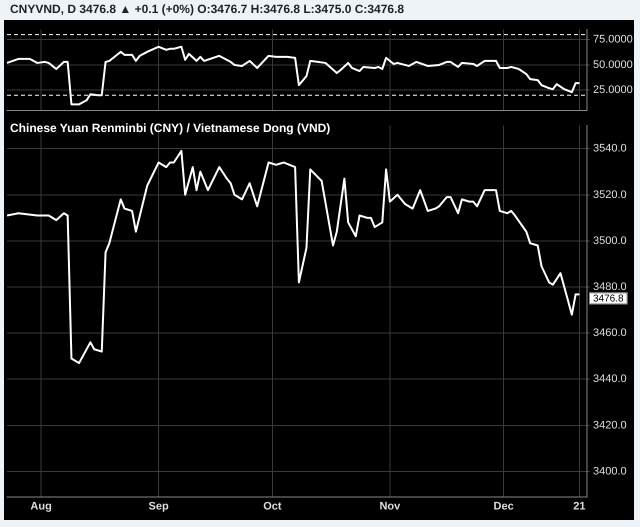 This screenshot has height=527, width=640. Describe the element at coordinates (610, 287) in the screenshot. I see `y-tick-label: 3480.0` at that location.